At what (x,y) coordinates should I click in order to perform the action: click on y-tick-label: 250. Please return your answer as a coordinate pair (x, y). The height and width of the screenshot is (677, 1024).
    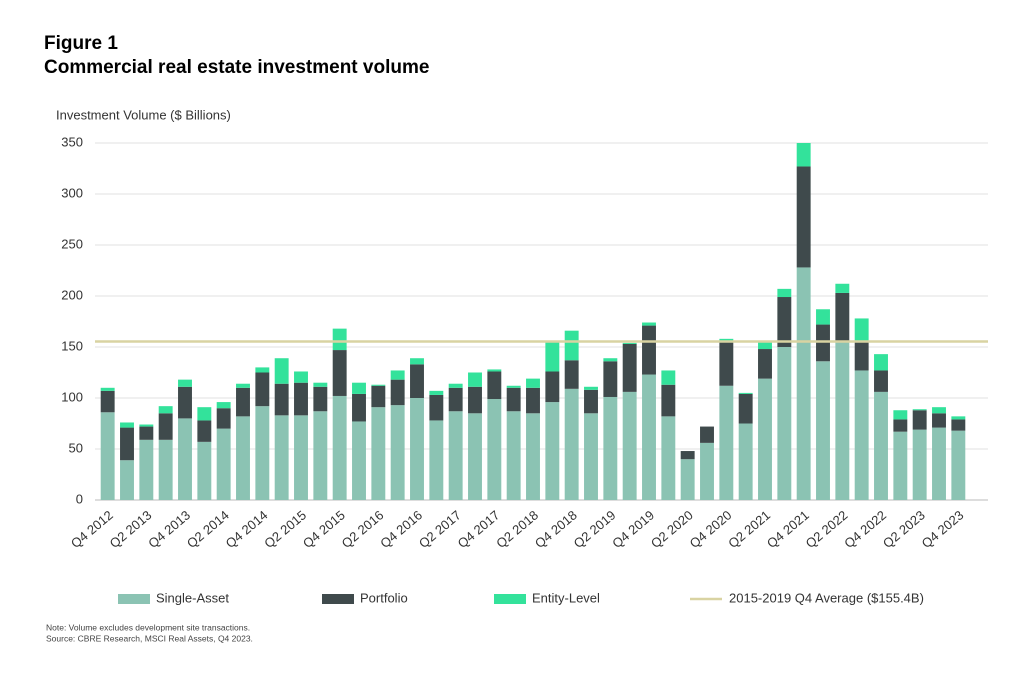
    Looking at the image, I should click on (72, 243).